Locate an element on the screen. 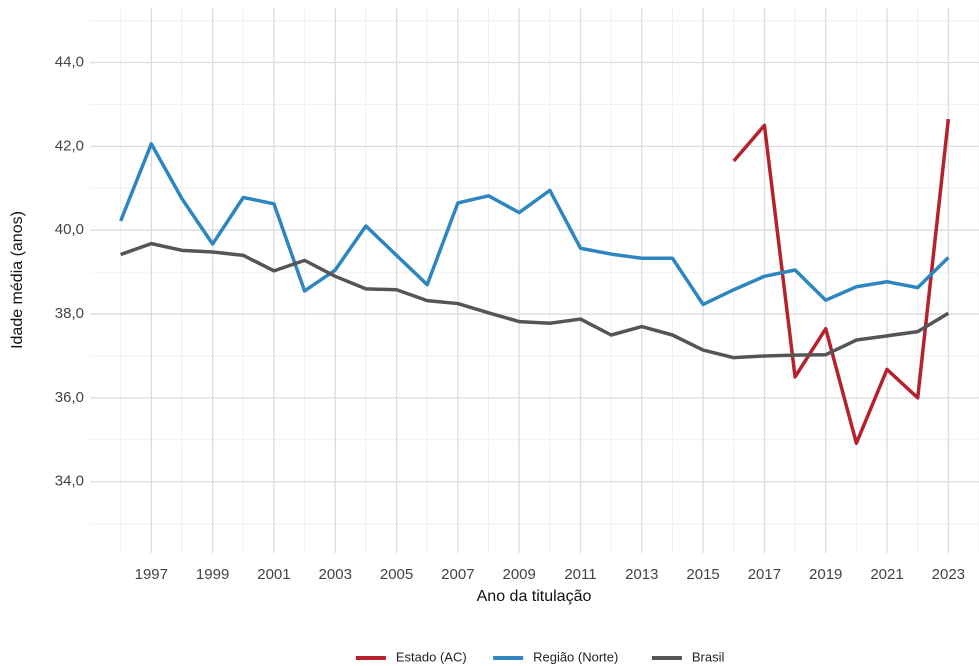  y-tick-label: 44,0 is located at coordinates (69, 61).